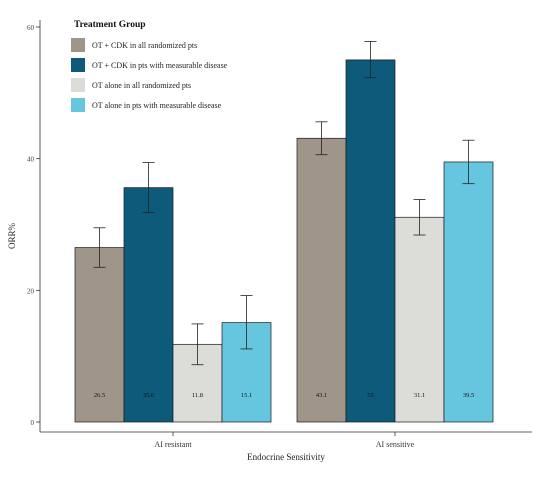 This screenshot has height=484, width=550. What do you see at coordinates (110, 25) in the screenshot?
I see `legend-title: Treatment Group` at bounding box center [110, 25].